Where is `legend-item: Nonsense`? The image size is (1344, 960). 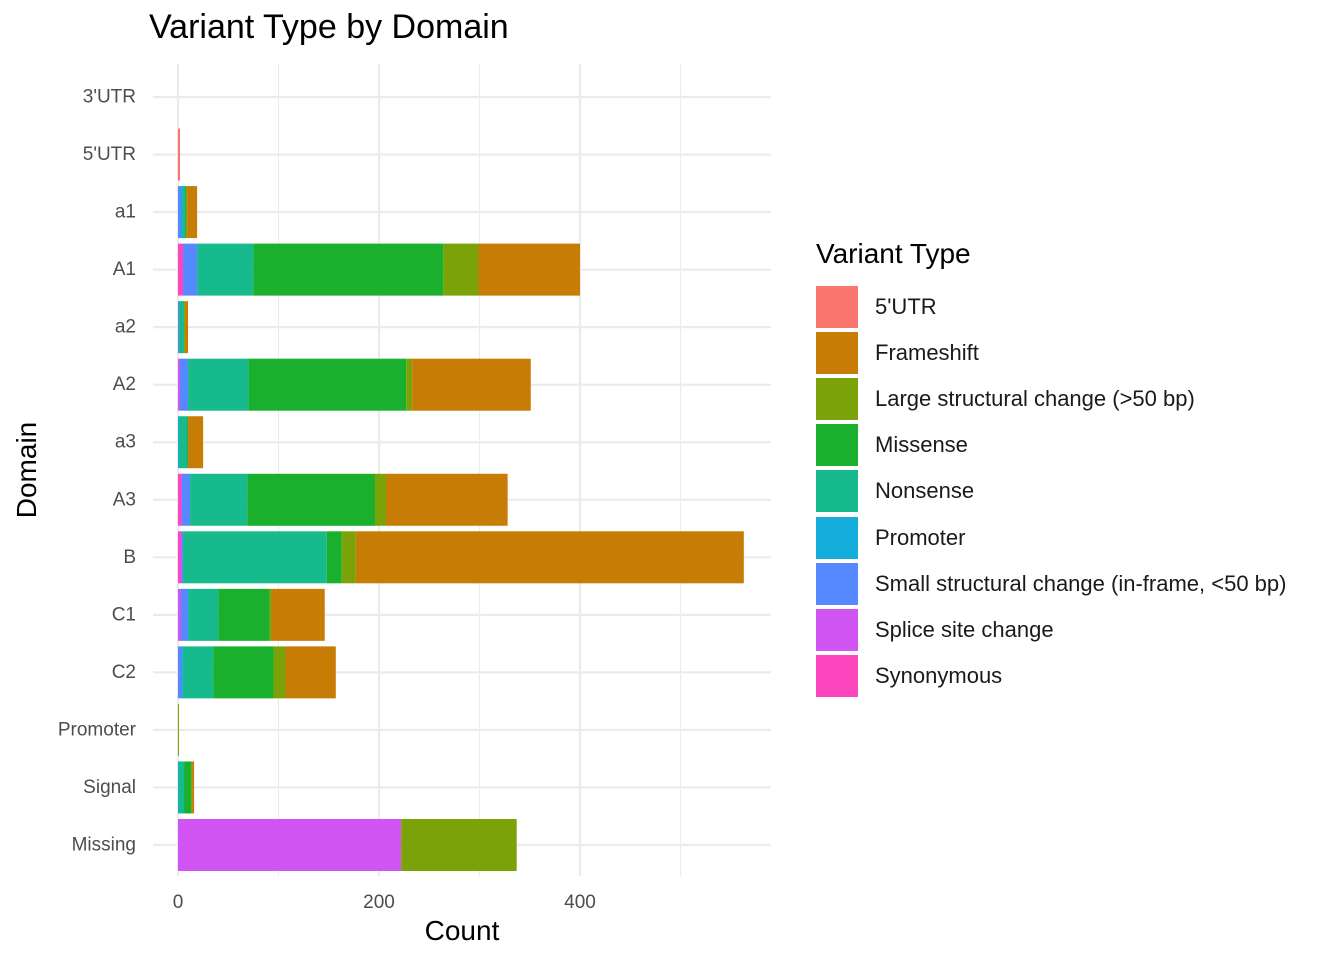 legend-item: Nonsense is located at coordinates (1051, 491).